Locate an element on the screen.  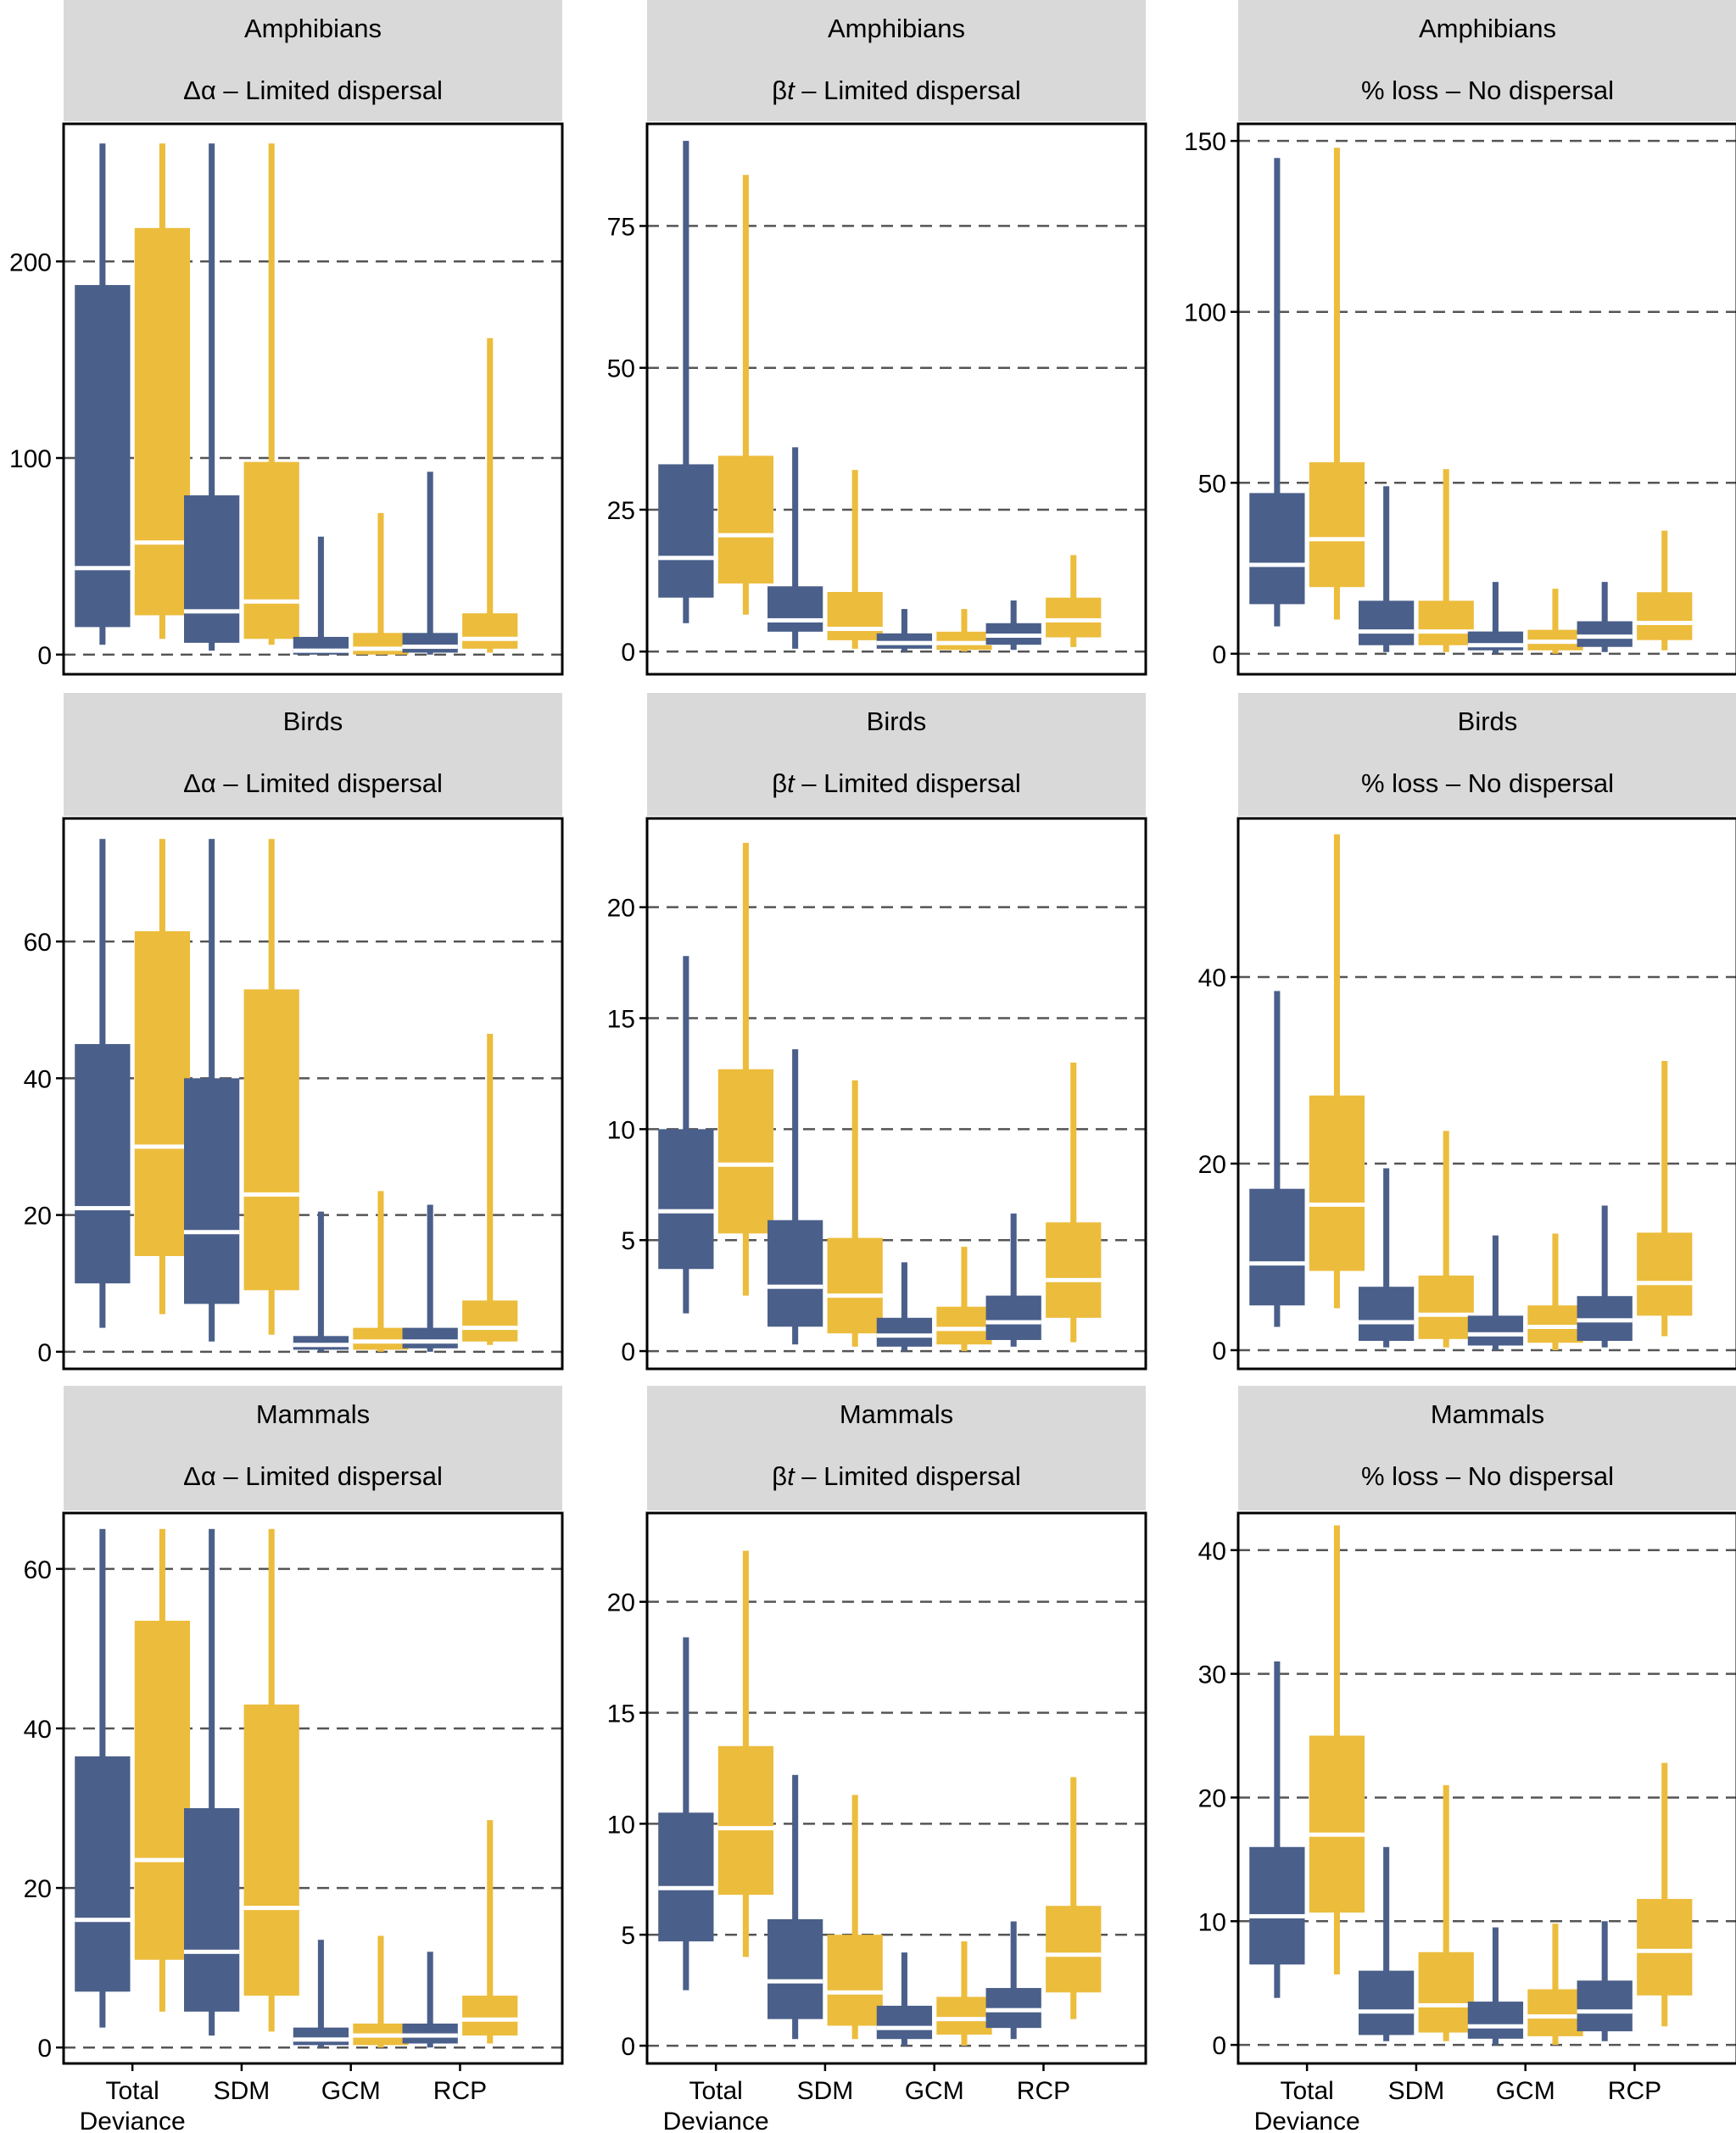
x-tick-label: GCM is located at coordinates (351, 2091).